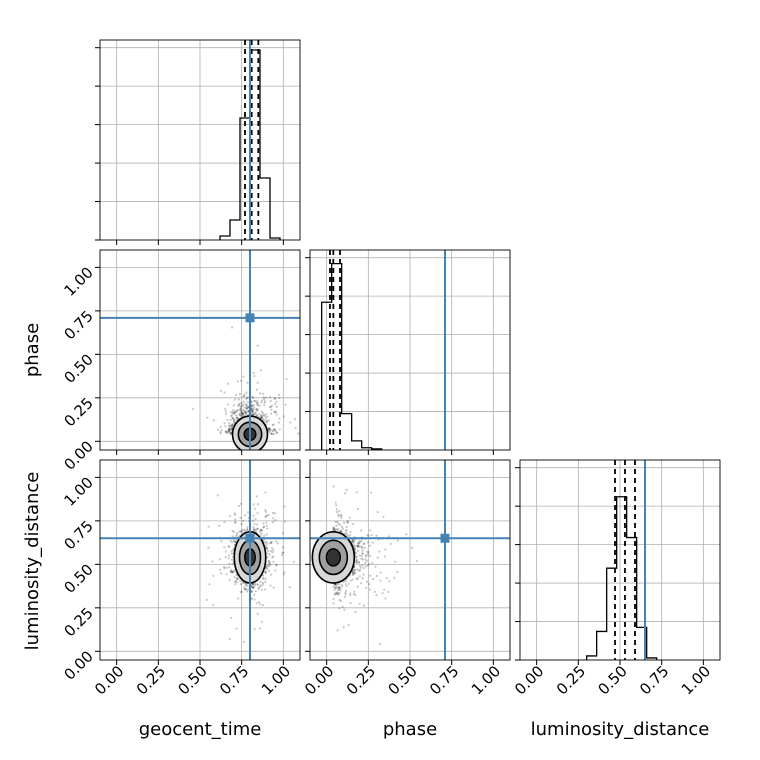 Image resolution: width=760 pixels, height=760 pixels. Describe the element at coordinates (352, 356) in the screenshot. I see `histogram-outline` at that location.